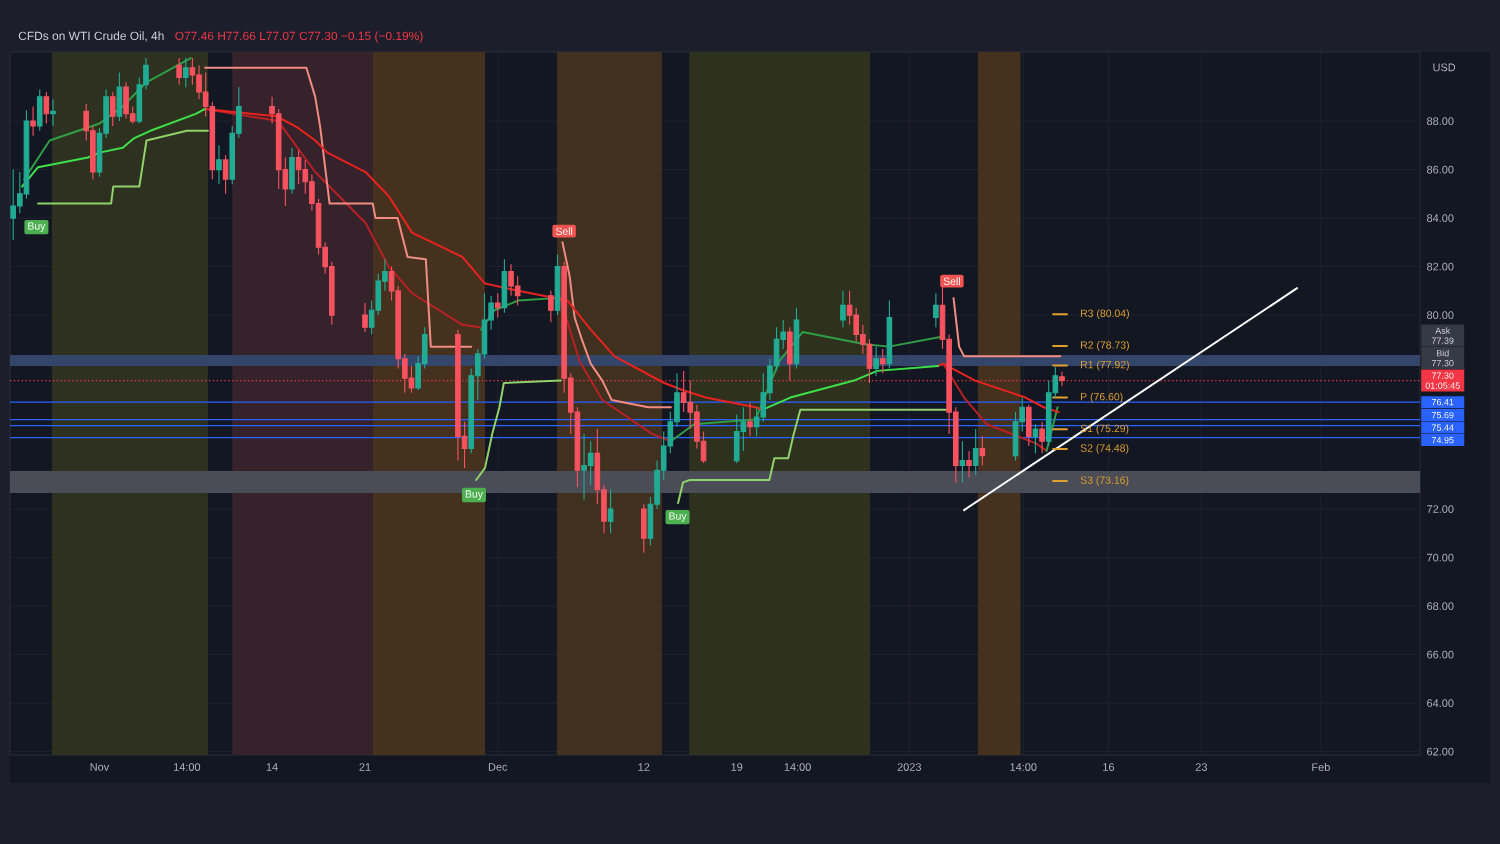 The height and width of the screenshot is (844, 1500). What do you see at coordinates (1440, 509) in the screenshot?
I see `y-tick-label: 72.00` at bounding box center [1440, 509].